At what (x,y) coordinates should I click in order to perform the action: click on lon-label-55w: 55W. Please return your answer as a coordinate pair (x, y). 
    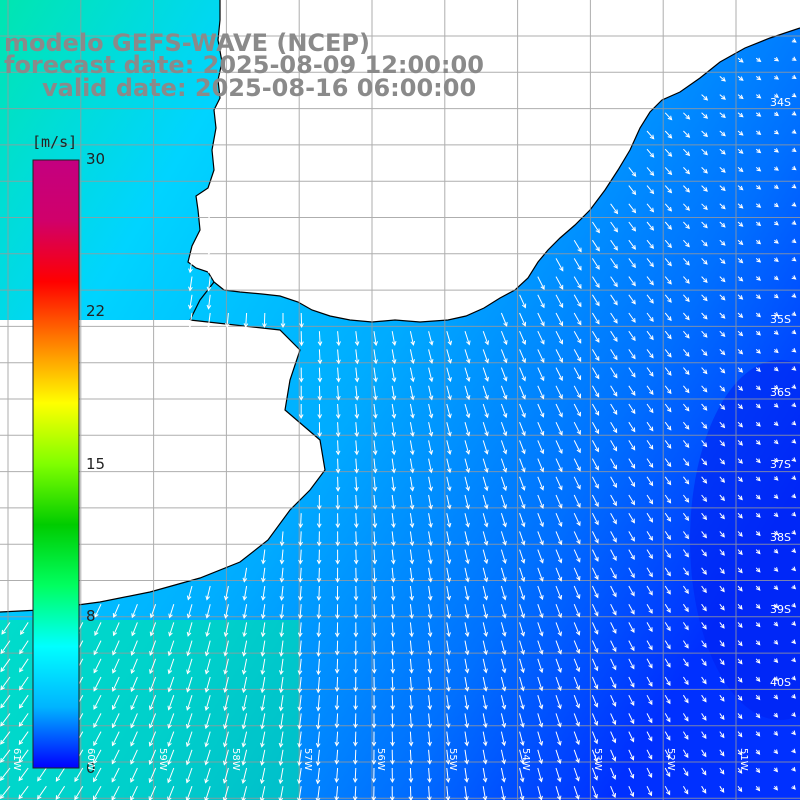
    Looking at the image, I should click on (452, 759).